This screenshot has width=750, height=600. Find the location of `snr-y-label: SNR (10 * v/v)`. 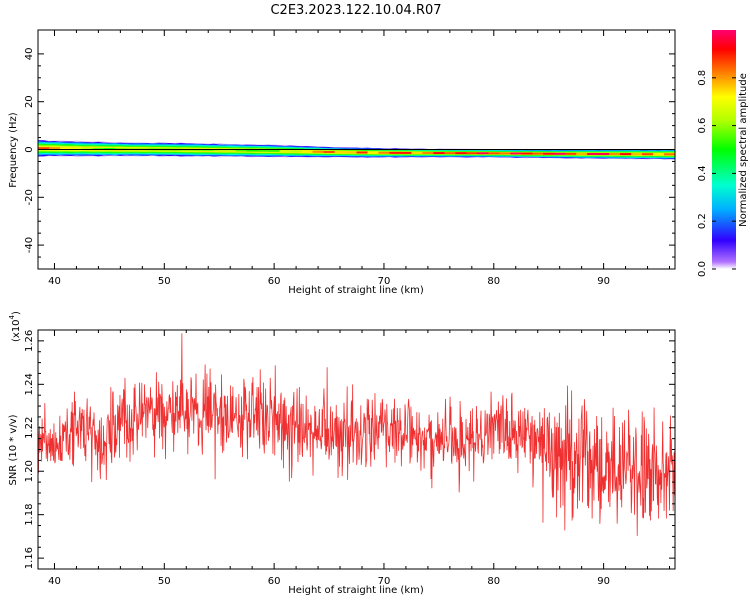

snr-y-label: SNR (10 * v/v) is located at coordinates (13, 449).